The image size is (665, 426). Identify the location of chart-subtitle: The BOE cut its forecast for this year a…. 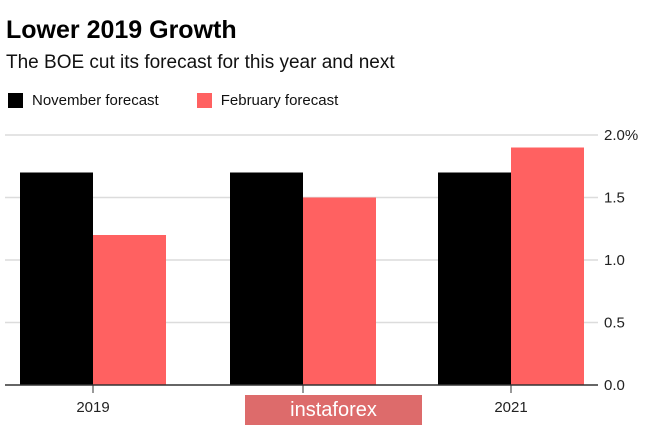
(200, 62).